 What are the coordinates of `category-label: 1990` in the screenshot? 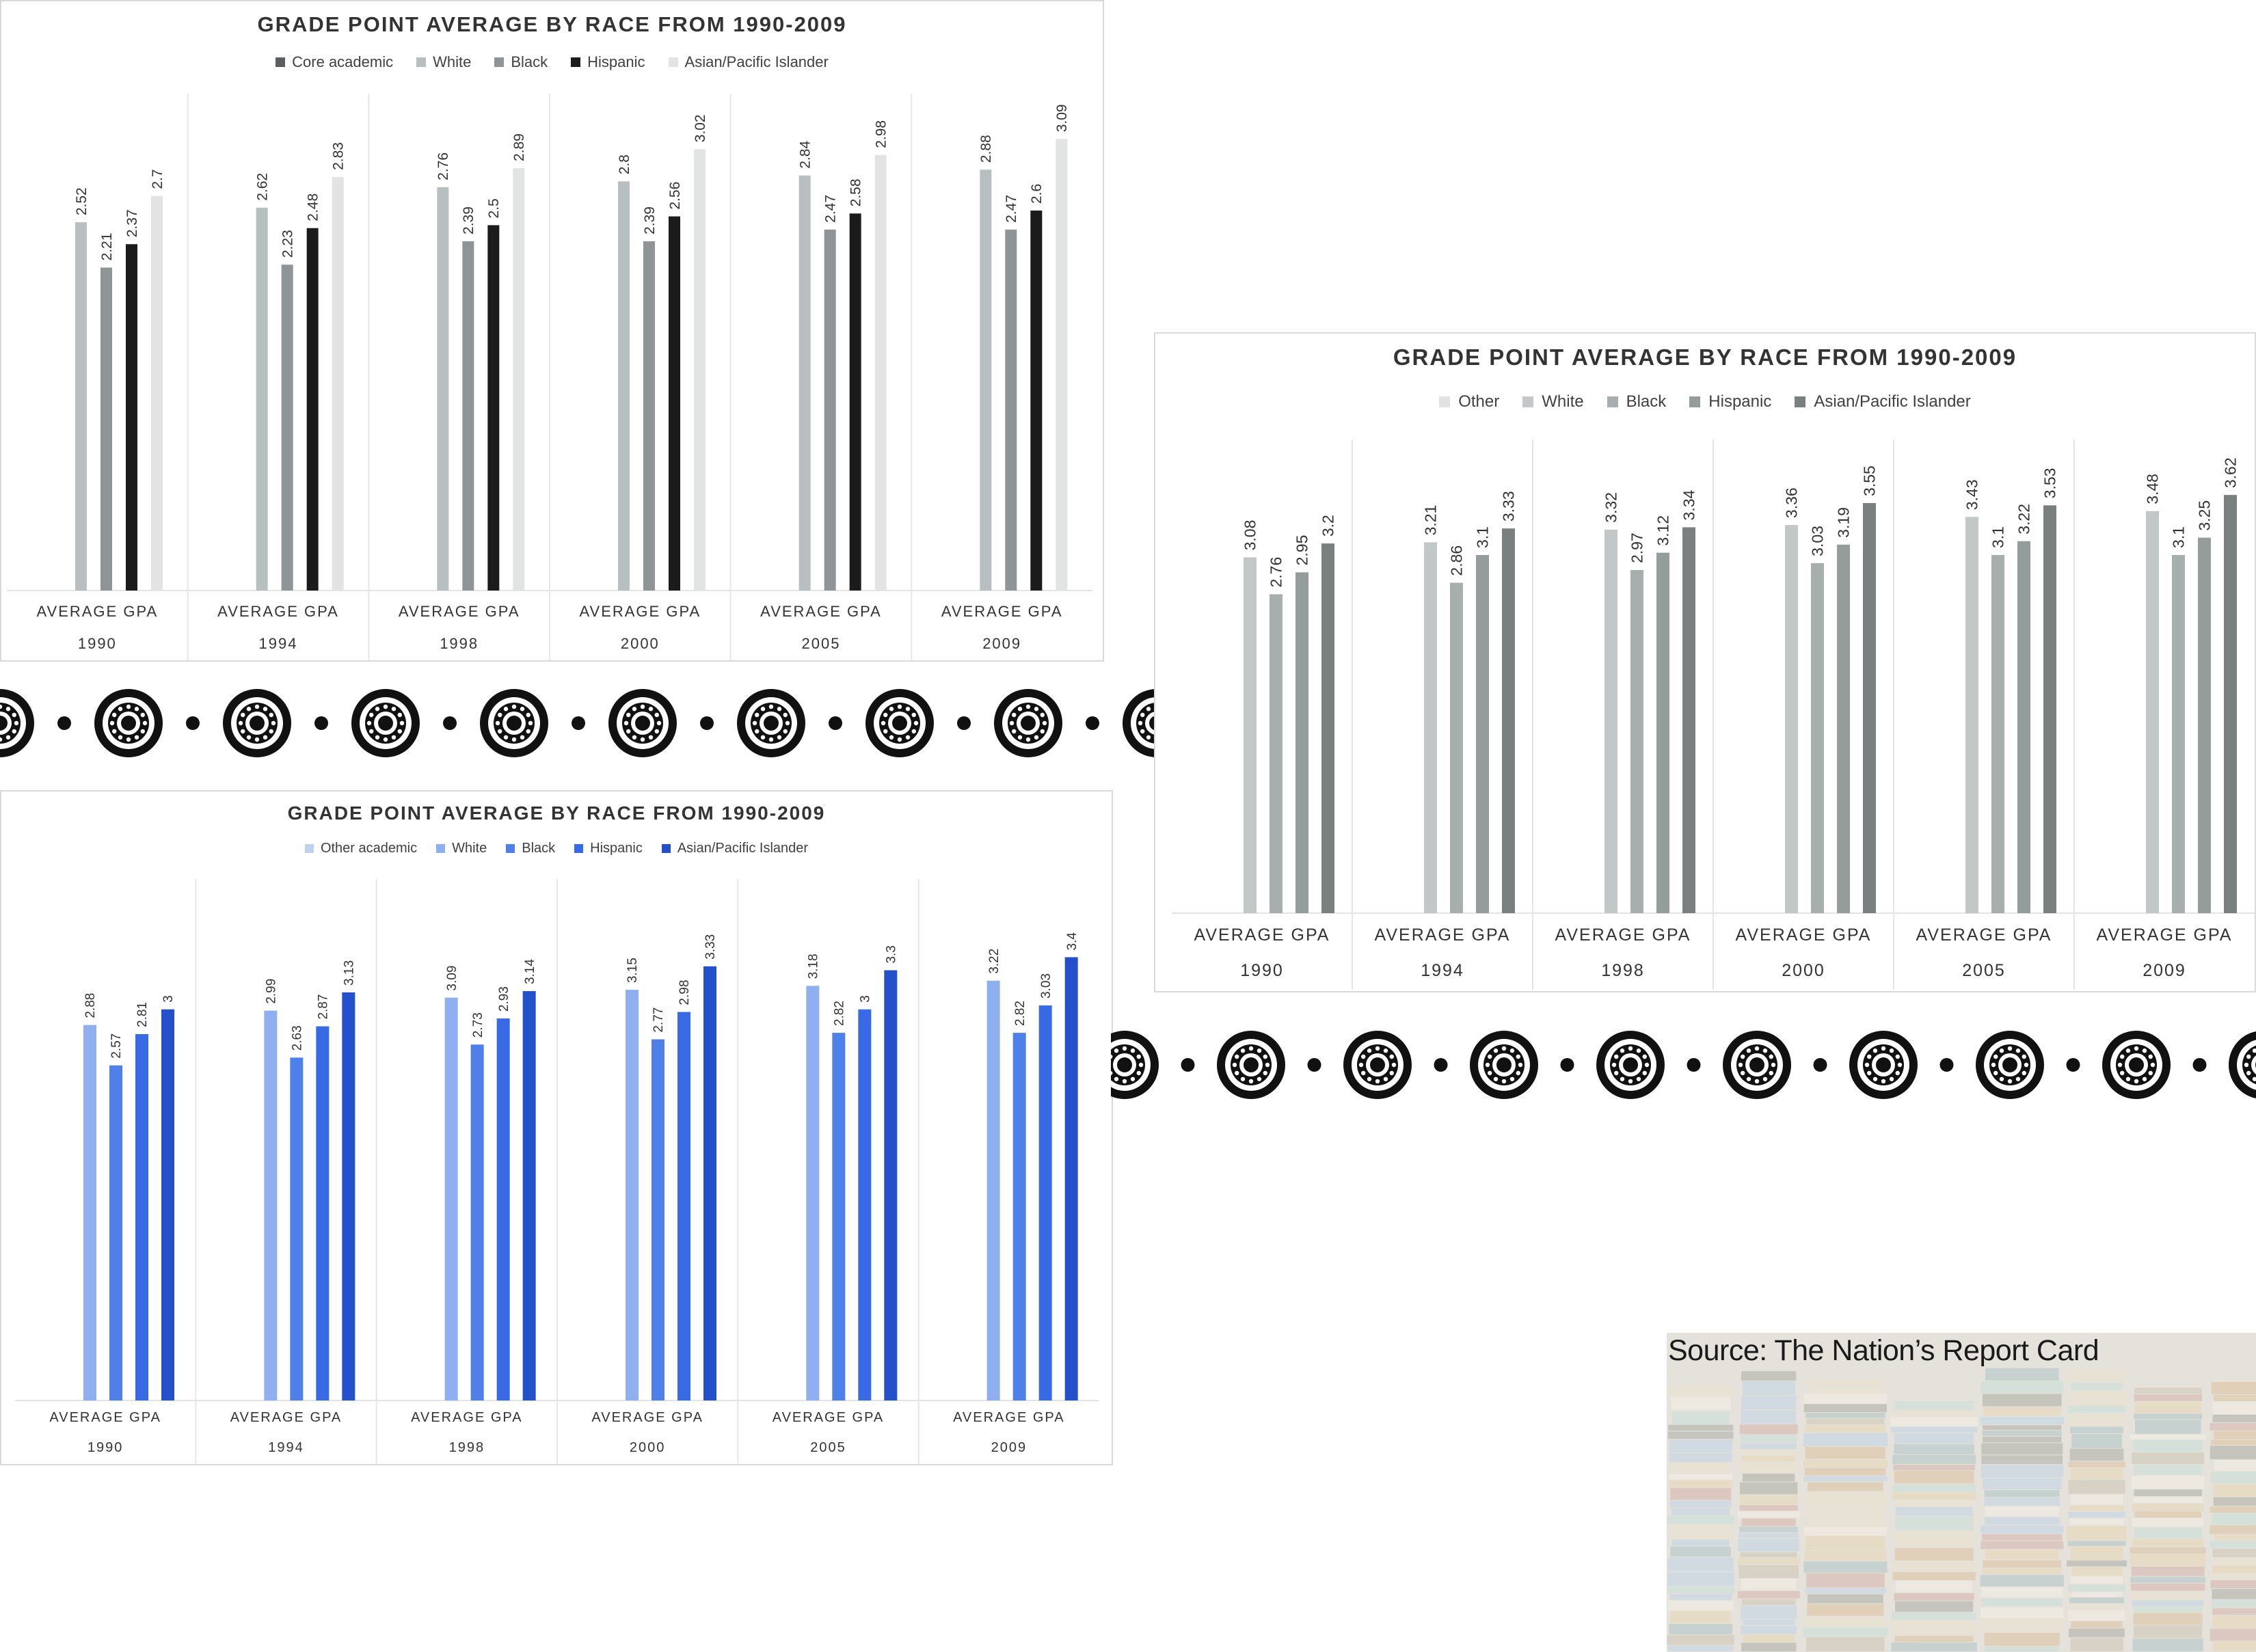 It's located at (1262, 970).